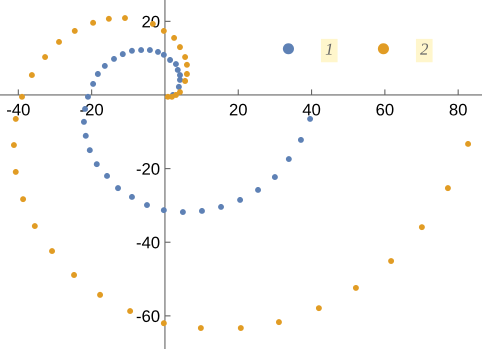  What do you see at coordinates (92, 110) in the screenshot?
I see `x-tick-label: -20` at bounding box center [92, 110].